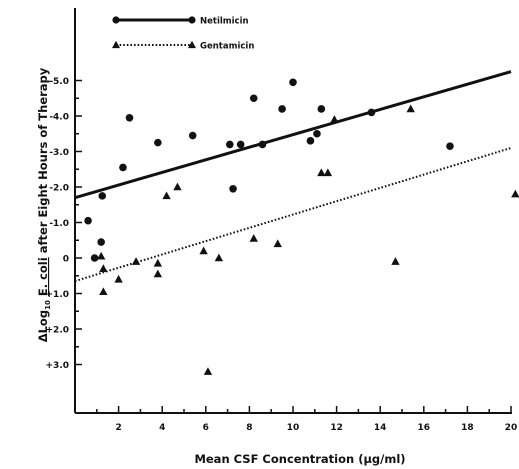  What do you see at coordinates (206, 428) in the screenshot?
I see `x-tick-label: 6` at bounding box center [206, 428].